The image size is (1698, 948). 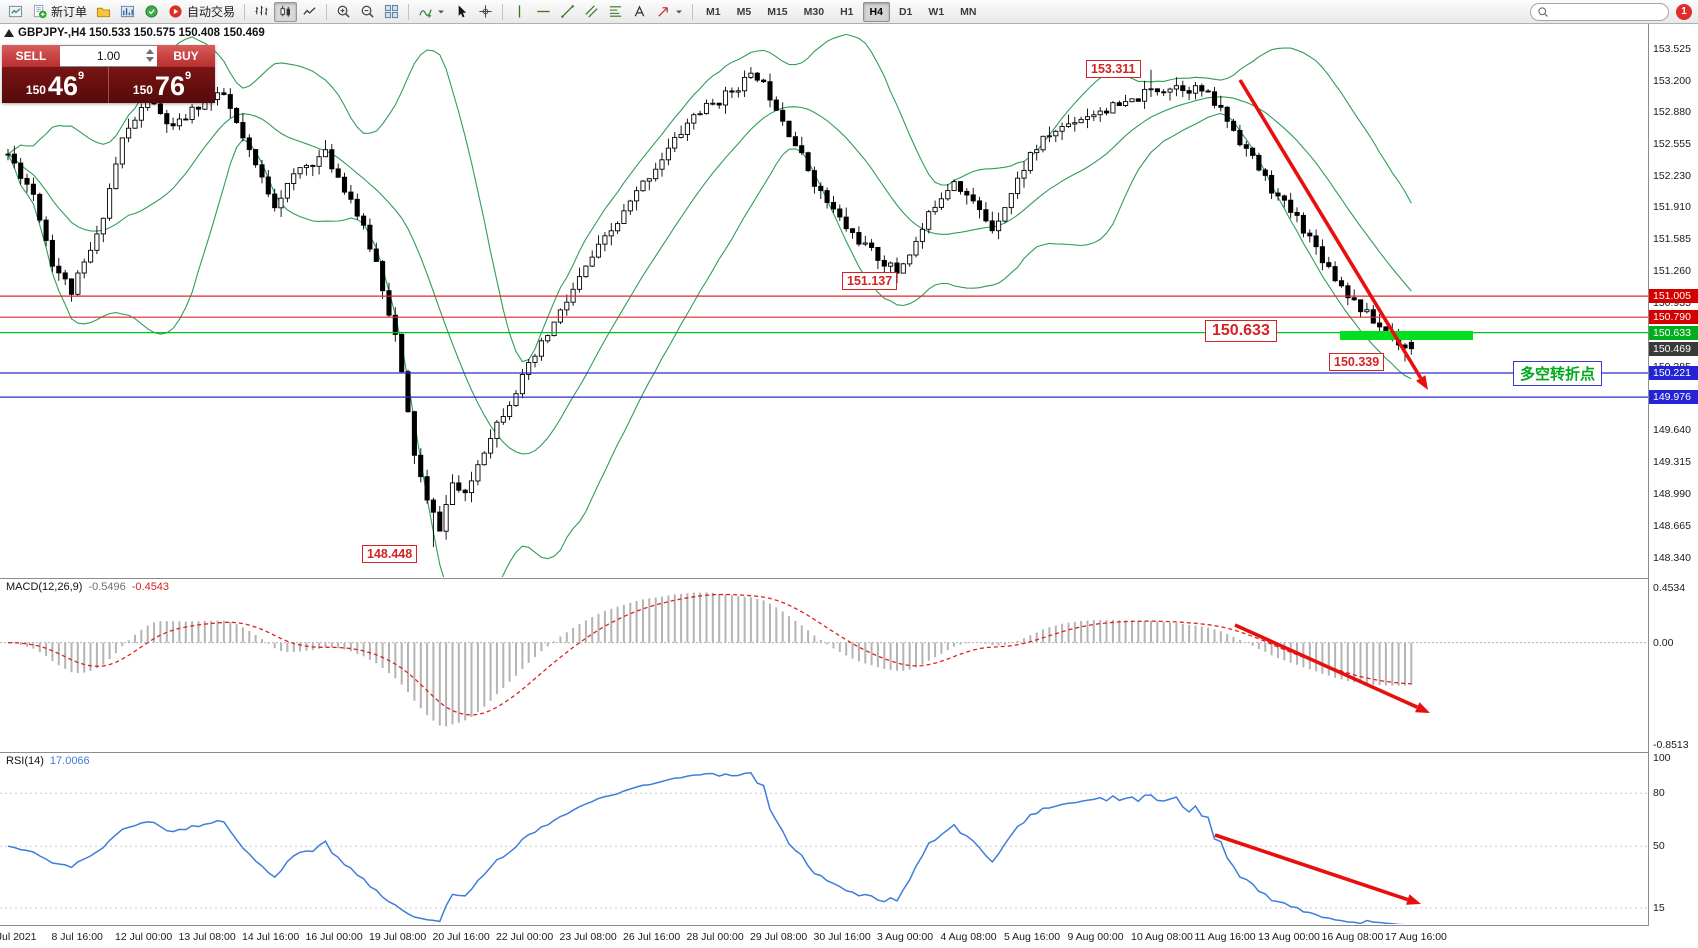 I want to click on cursor-button, so click(x=461, y=12).